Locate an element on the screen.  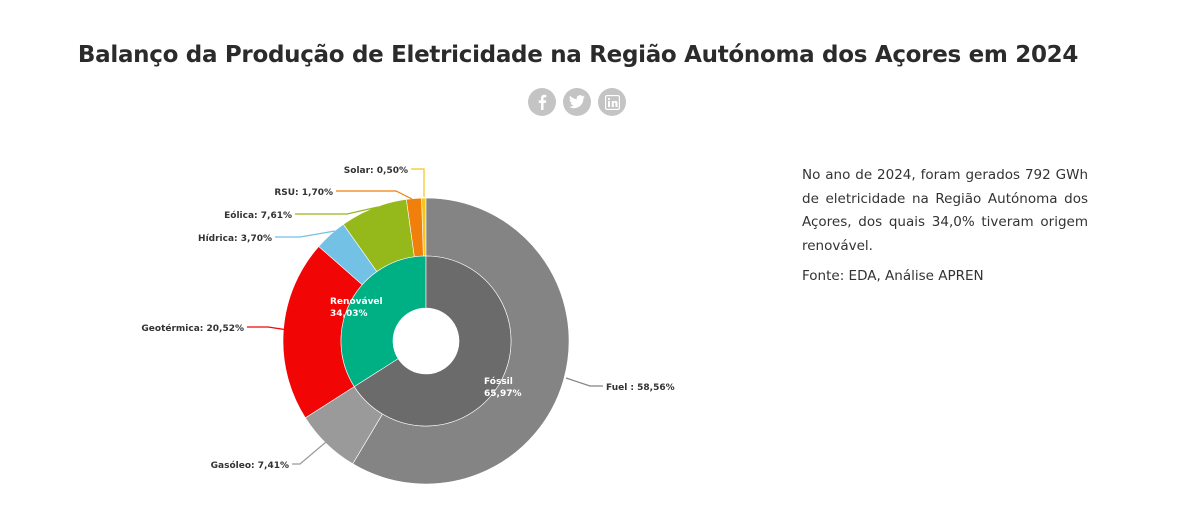
twitter-icon is located at coordinates (577, 102).